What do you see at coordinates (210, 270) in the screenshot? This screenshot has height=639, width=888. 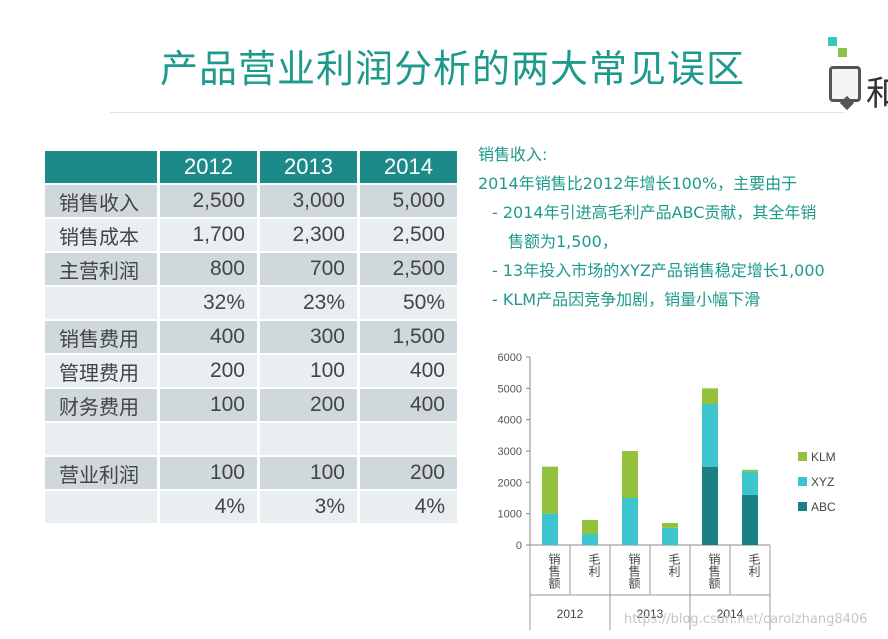 I see `table-cell: 800` at bounding box center [210, 270].